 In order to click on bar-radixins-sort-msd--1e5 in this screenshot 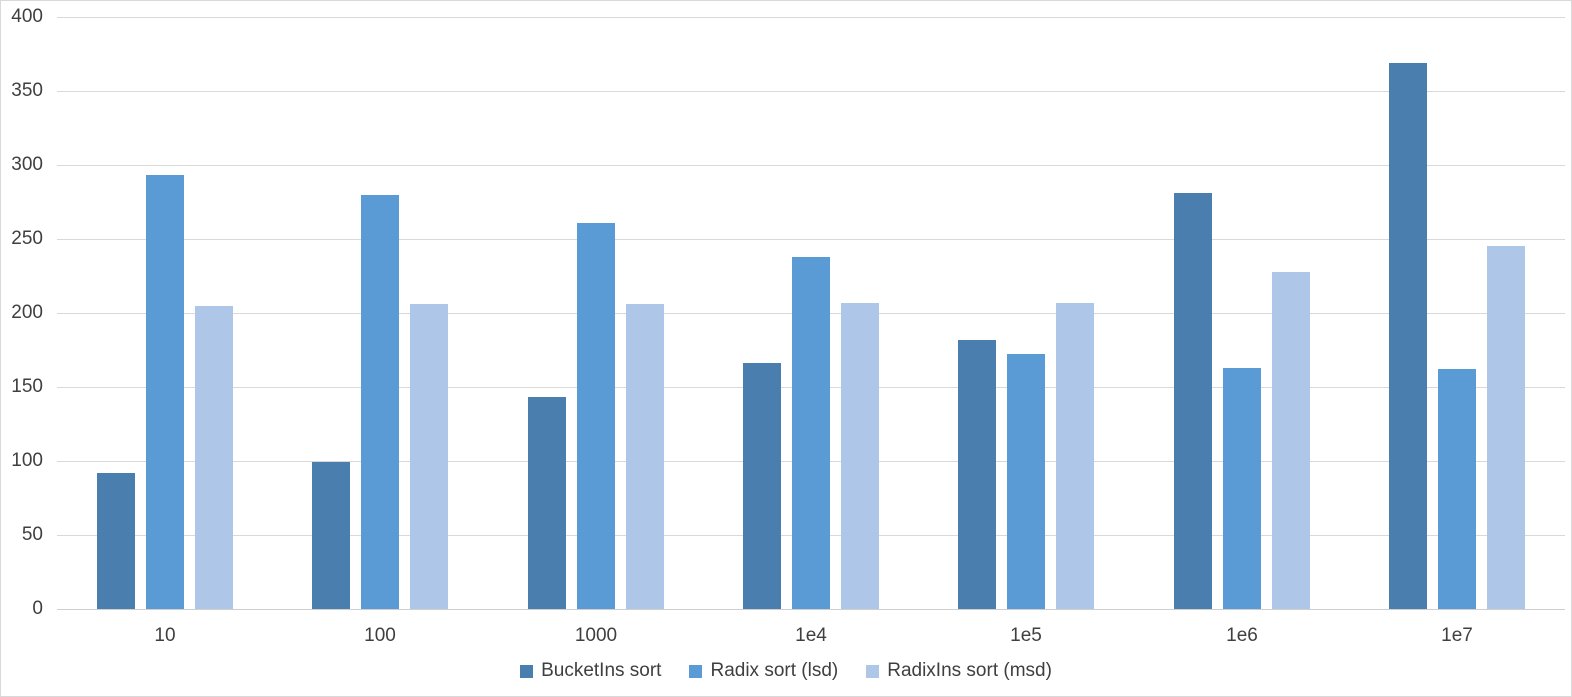, I will do `click(1075, 456)`.